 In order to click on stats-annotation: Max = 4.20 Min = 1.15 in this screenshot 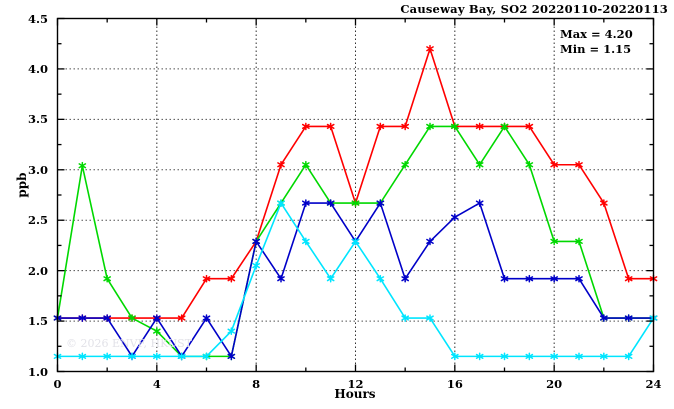, I will do `click(596, 42)`.